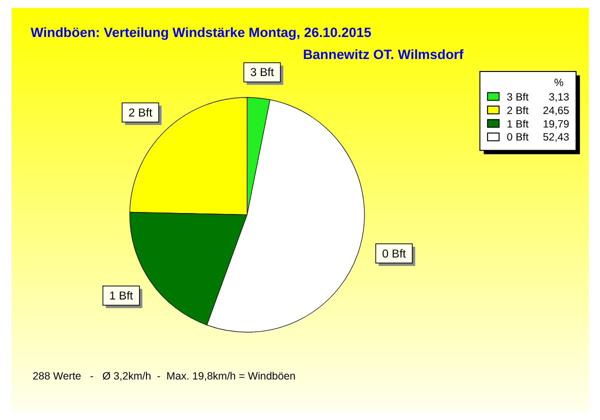 Image resolution: width=600 pixels, height=420 pixels. What do you see at coordinates (556, 138) in the screenshot?
I see `data-label: 52,43` at bounding box center [556, 138].